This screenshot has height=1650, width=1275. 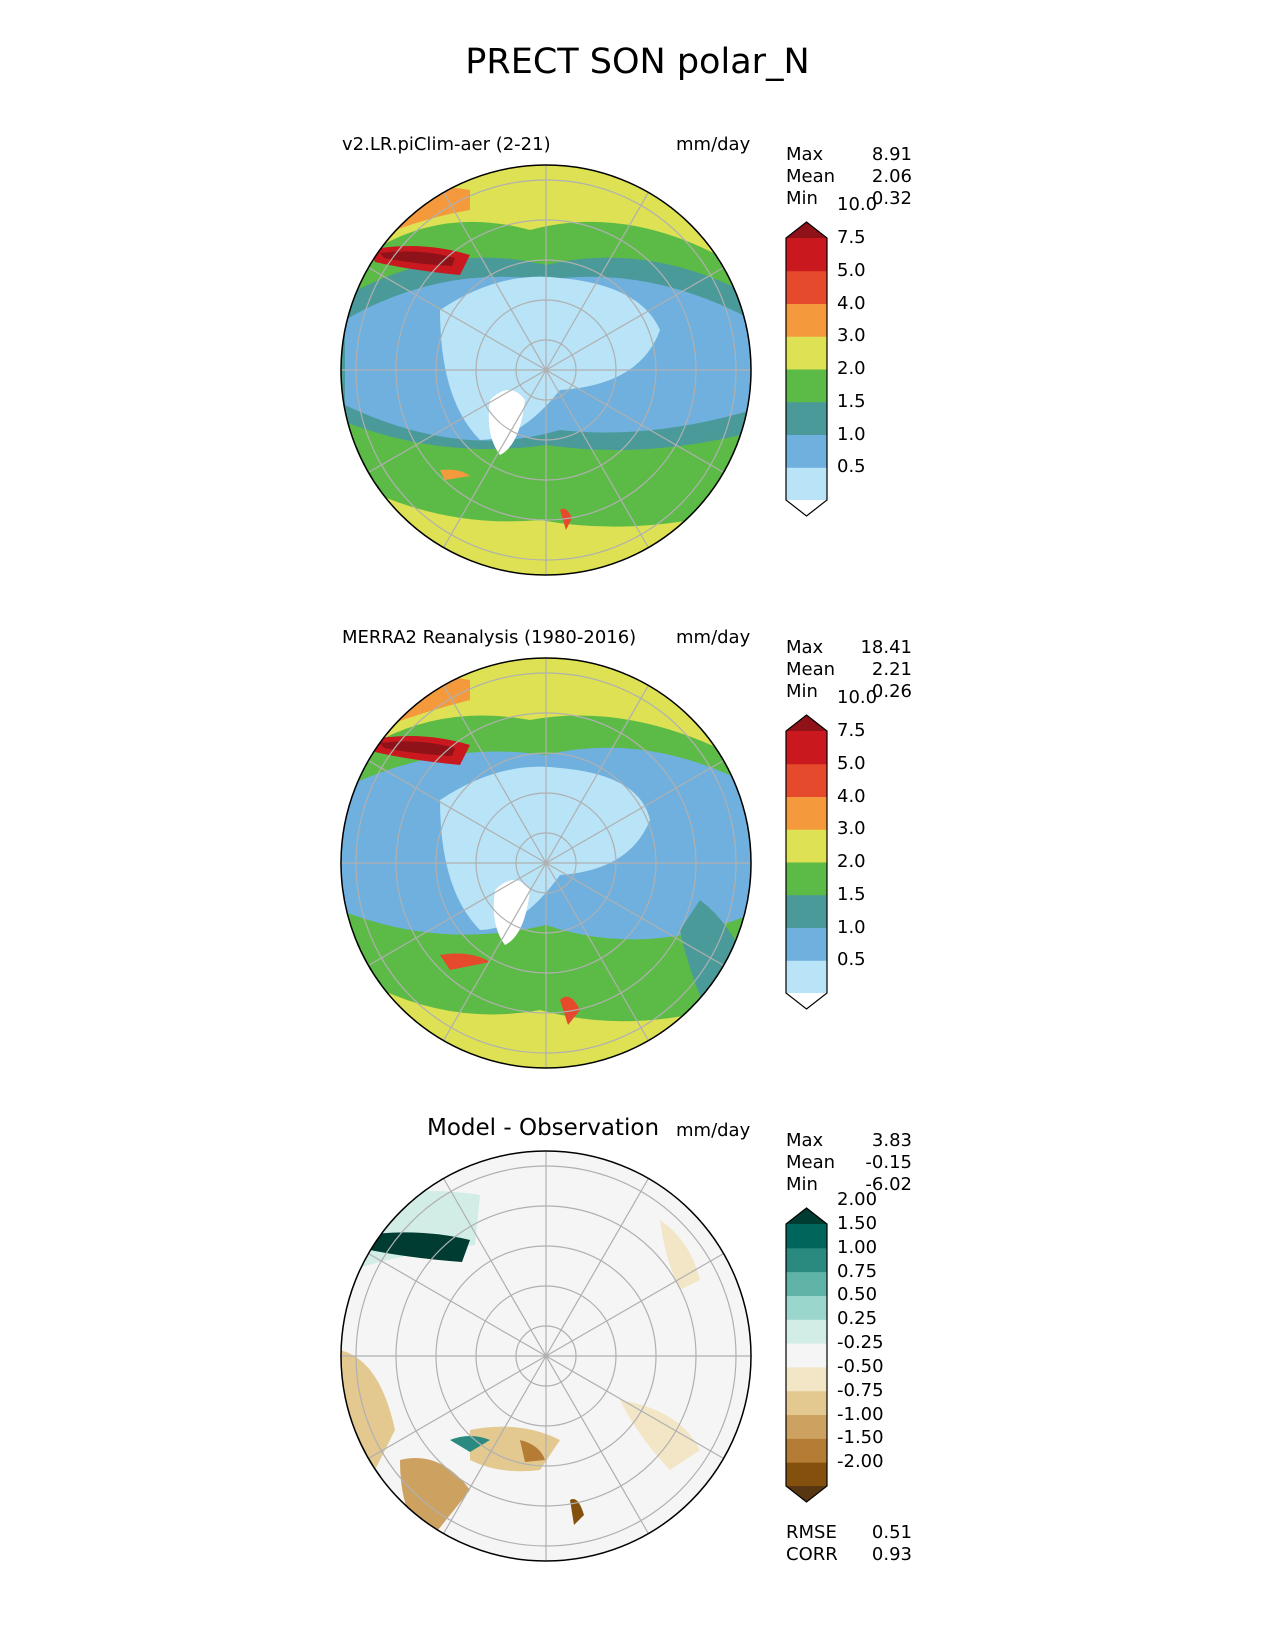 What do you see at coordinates (543, 1128) in the screenshot?
I see `panel-3-title: Model - Observation` at bounding box center [543, 1128].